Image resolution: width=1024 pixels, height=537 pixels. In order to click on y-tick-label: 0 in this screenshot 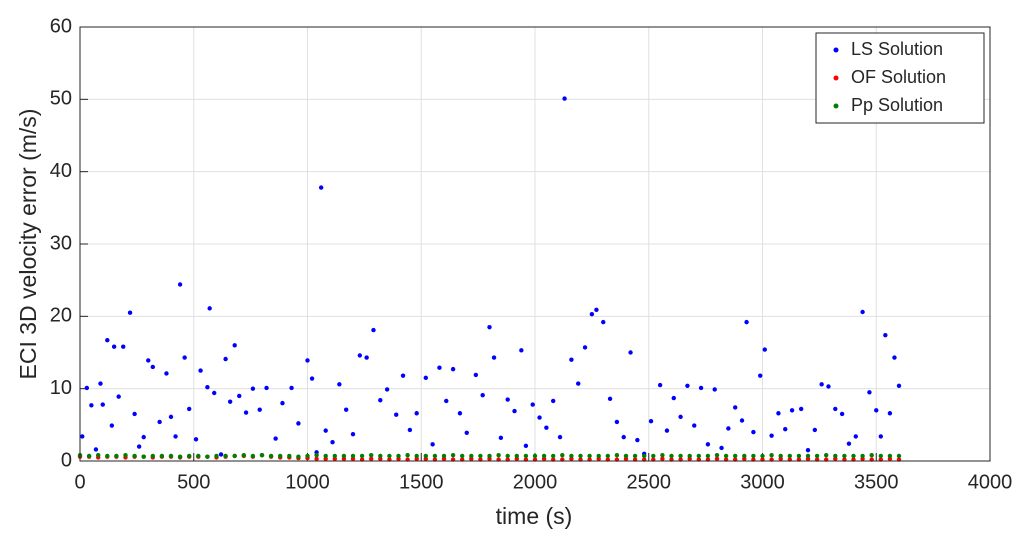, I will do `click(66, 460)`.